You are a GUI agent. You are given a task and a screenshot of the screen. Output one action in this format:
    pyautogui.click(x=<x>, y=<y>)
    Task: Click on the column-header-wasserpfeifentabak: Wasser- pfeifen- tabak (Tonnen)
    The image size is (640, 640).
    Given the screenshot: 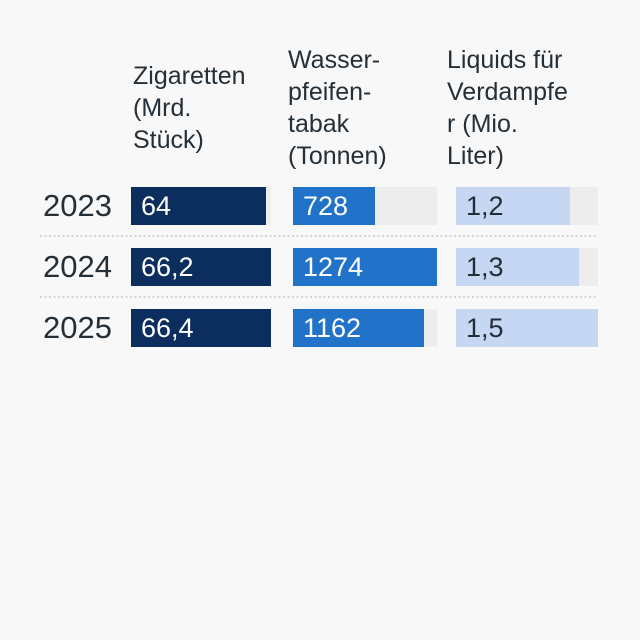 What is the action you would take?
    pyautogui.click(x=337, y=108)
    